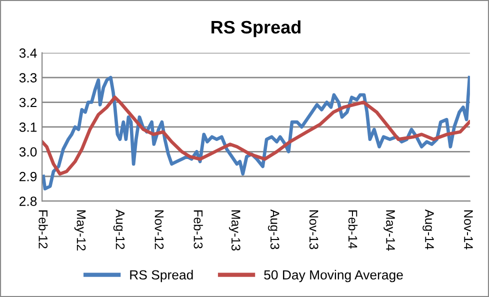 The height and width of the screenshot is (297, 489). Describe the element at coordinates (43, 229) in the screenshot. I see `x-tick-label: Feb-12` at that location.